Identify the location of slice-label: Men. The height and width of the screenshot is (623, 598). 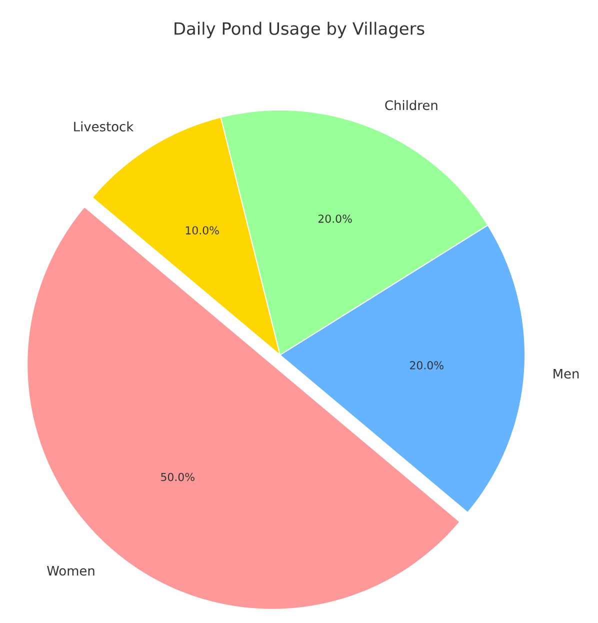
(566, 373).